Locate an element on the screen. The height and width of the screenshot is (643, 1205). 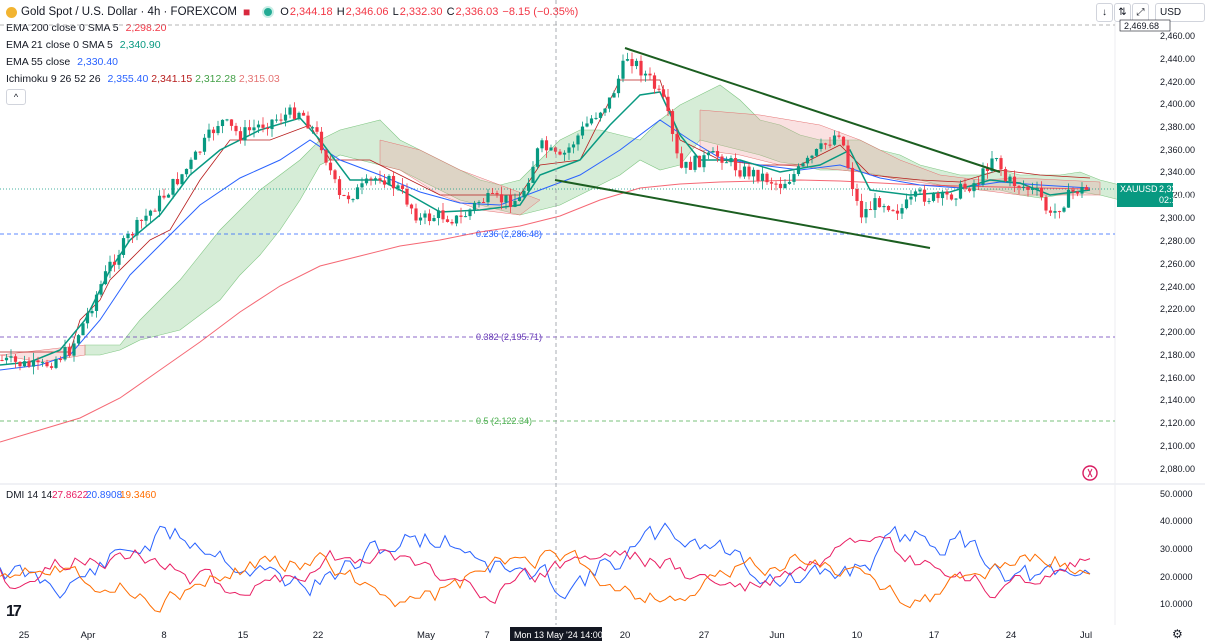
open-label: O is located at coordinates (284, 12).